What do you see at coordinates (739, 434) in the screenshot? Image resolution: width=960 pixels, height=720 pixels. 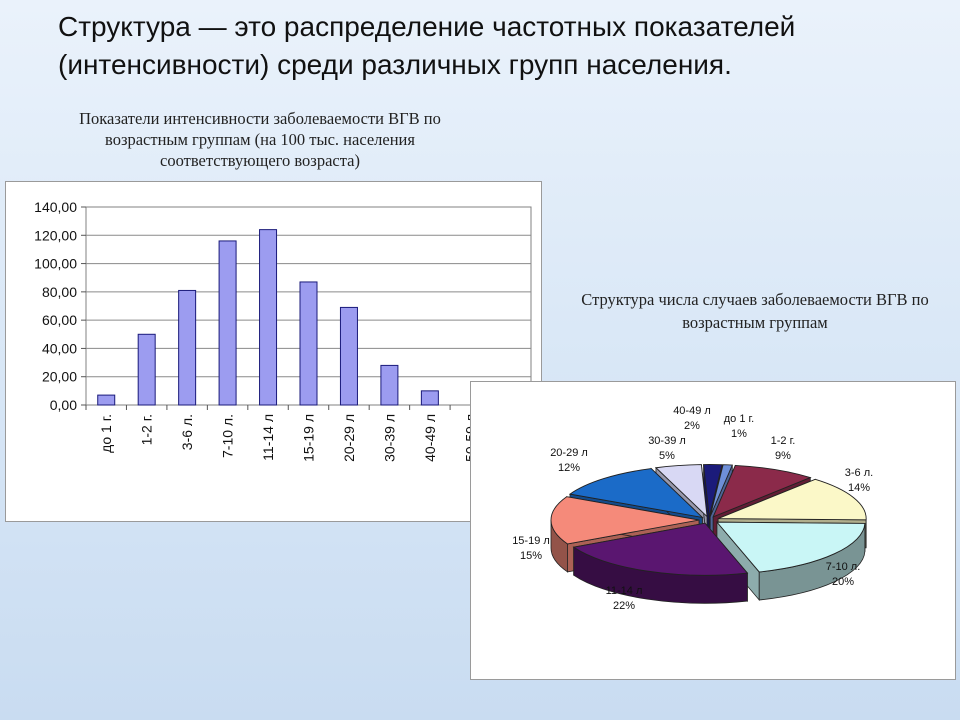 I see `pie-pct-label: 1%` at bounding box center [739, 434].